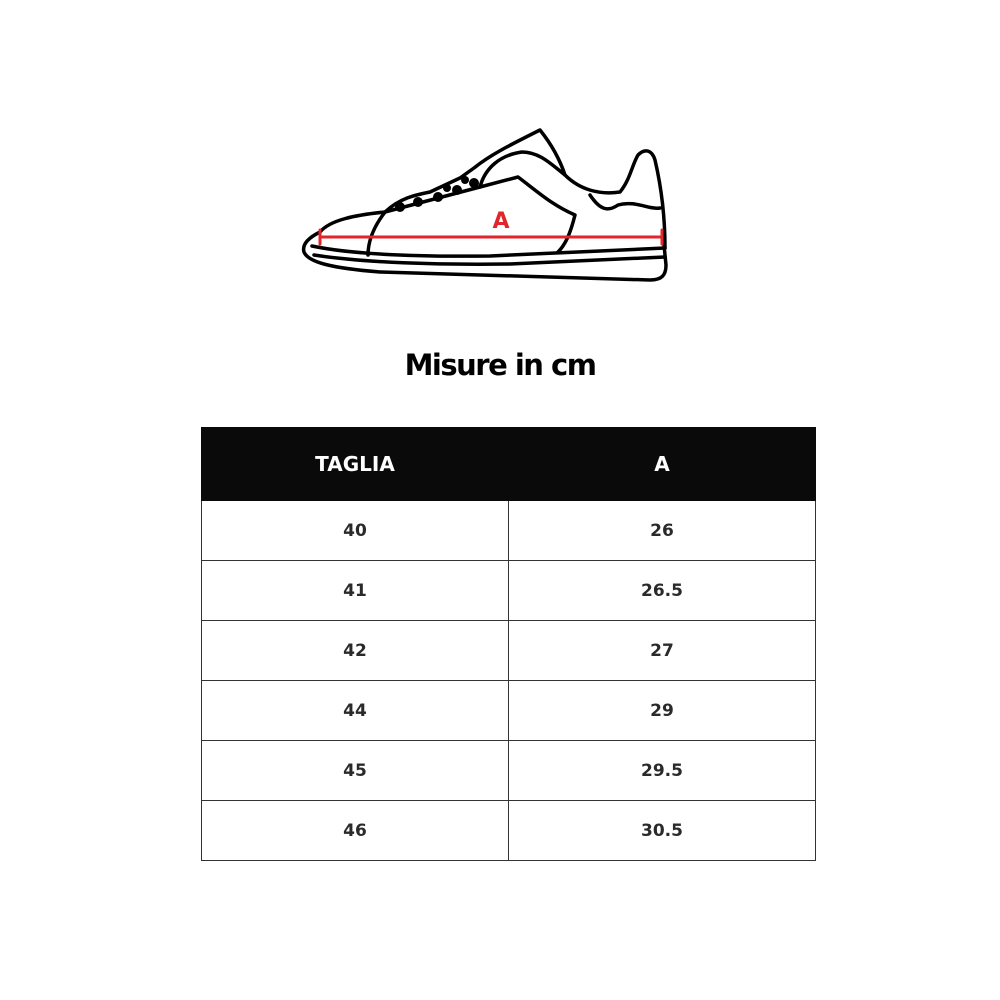 The height and width of the screenshot is (1000, 1000). I want to click on sole-outline, so click(484, 256).